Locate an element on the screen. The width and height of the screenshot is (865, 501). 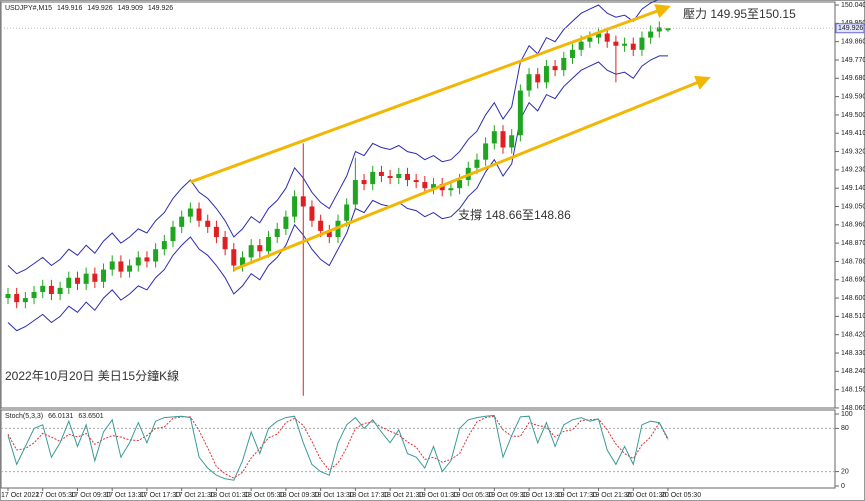
price-tag-label: 149.926 is located at coordinates (850, 28).